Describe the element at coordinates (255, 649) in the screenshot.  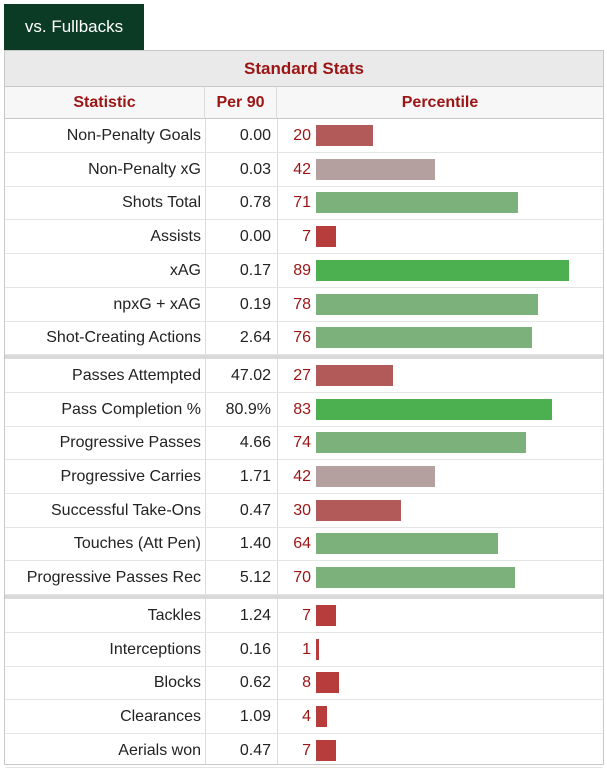
I see `per90-value: 0.16` at that location.